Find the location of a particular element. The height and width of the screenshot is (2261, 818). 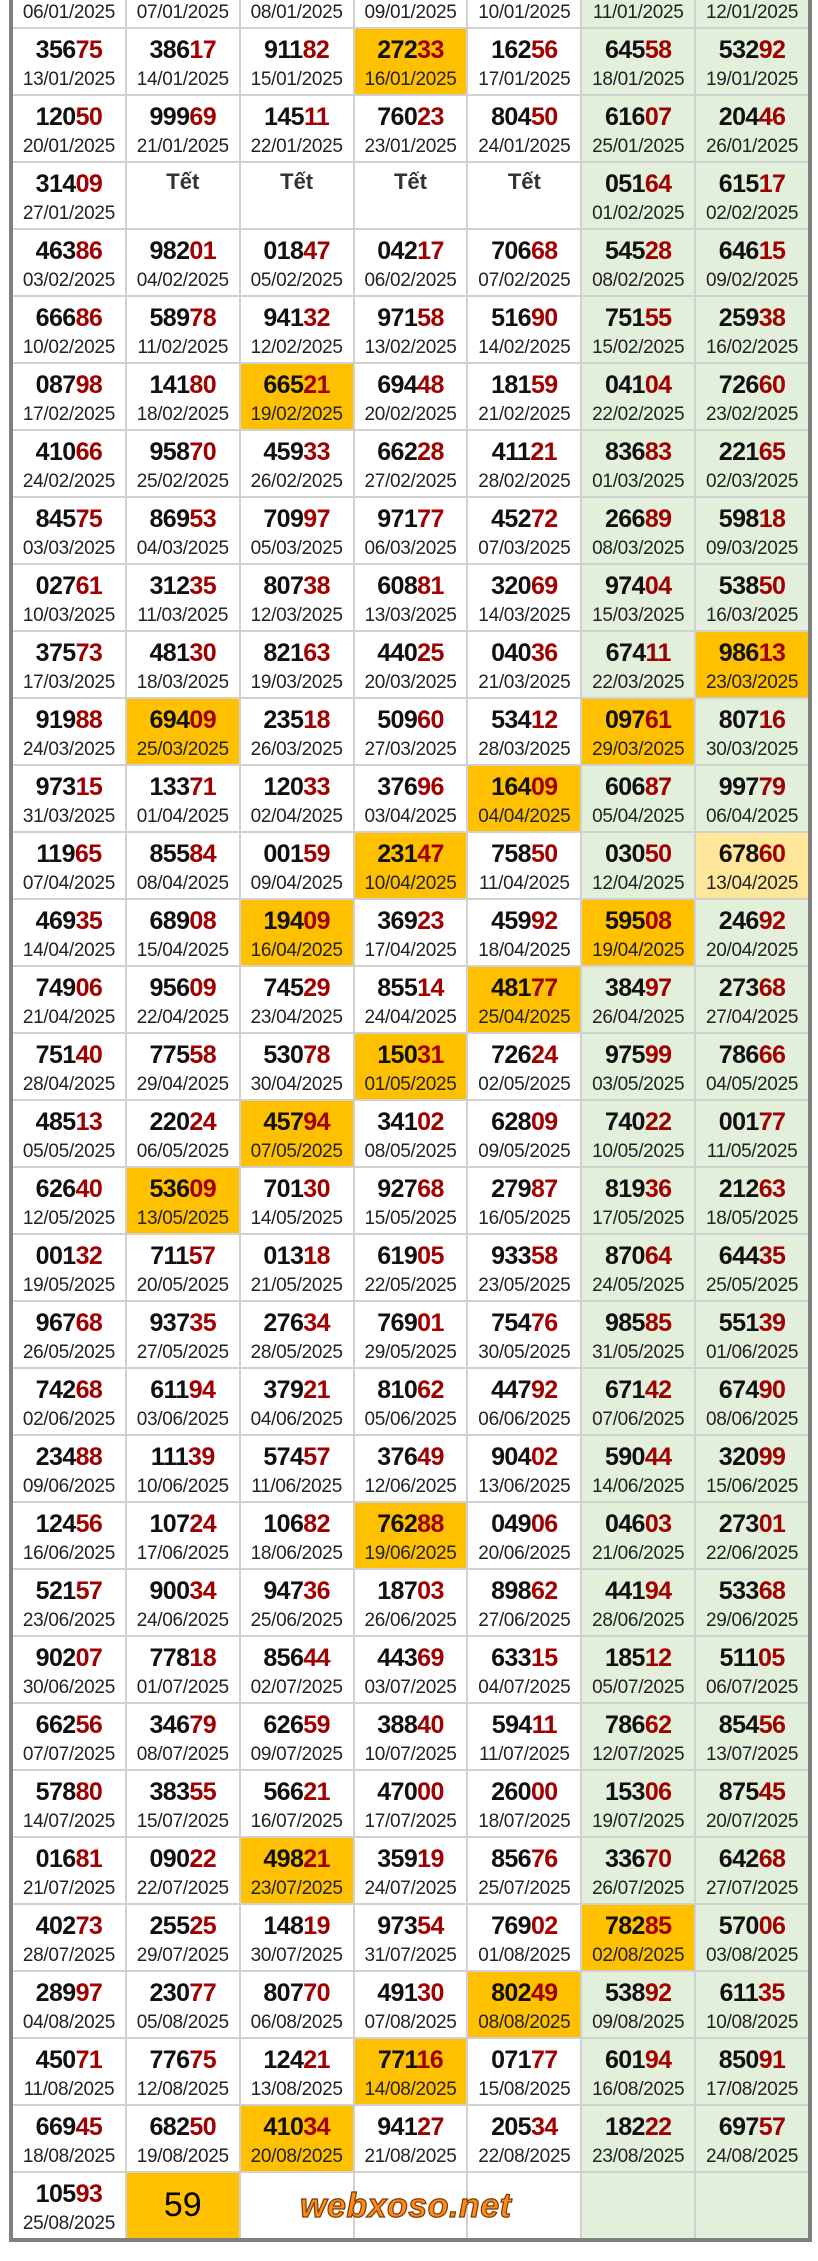

result-number: 63315 is located at coordinates (524, 1658).